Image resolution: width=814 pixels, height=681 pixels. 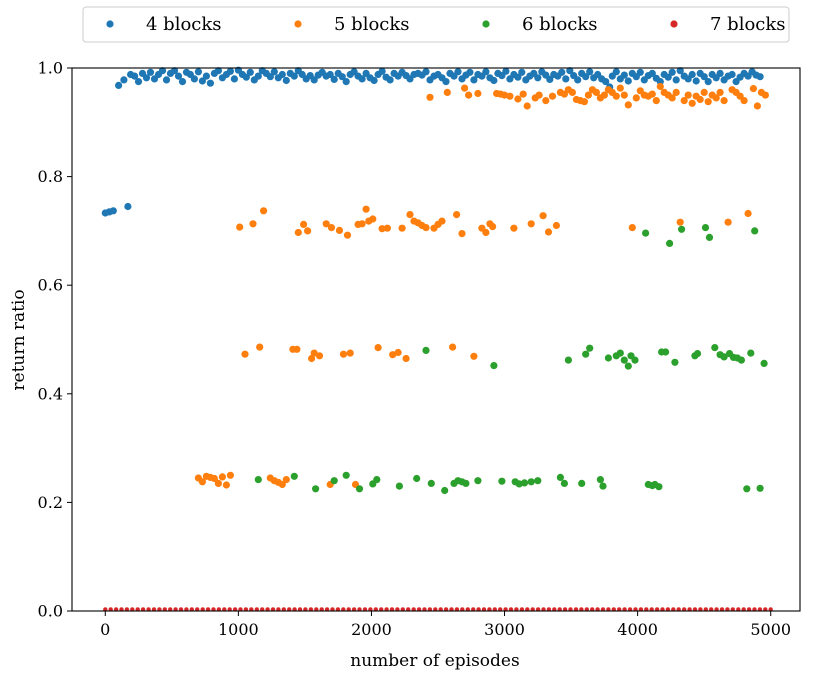 I want to click on x-tick-label: 5000, so click(x=770, y=629).